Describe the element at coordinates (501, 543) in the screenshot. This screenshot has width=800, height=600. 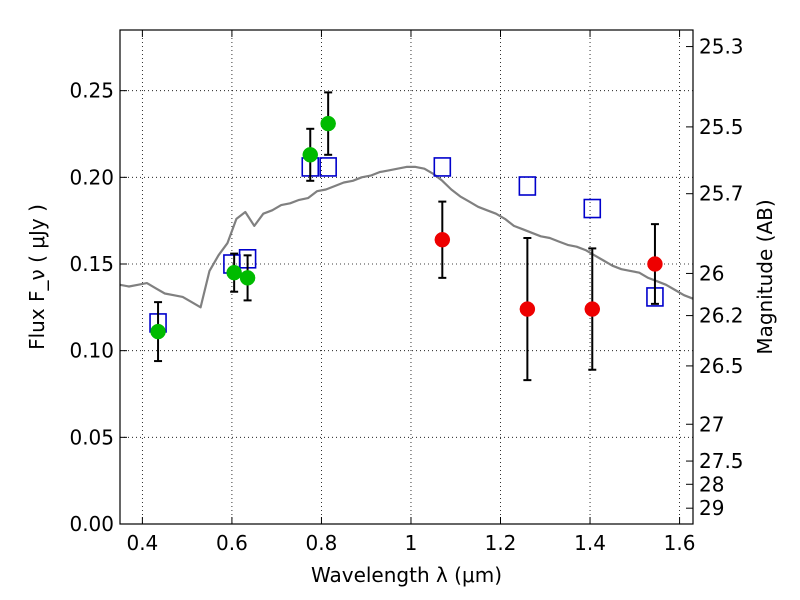
I see `x-tick-label: 1.2` at that location.